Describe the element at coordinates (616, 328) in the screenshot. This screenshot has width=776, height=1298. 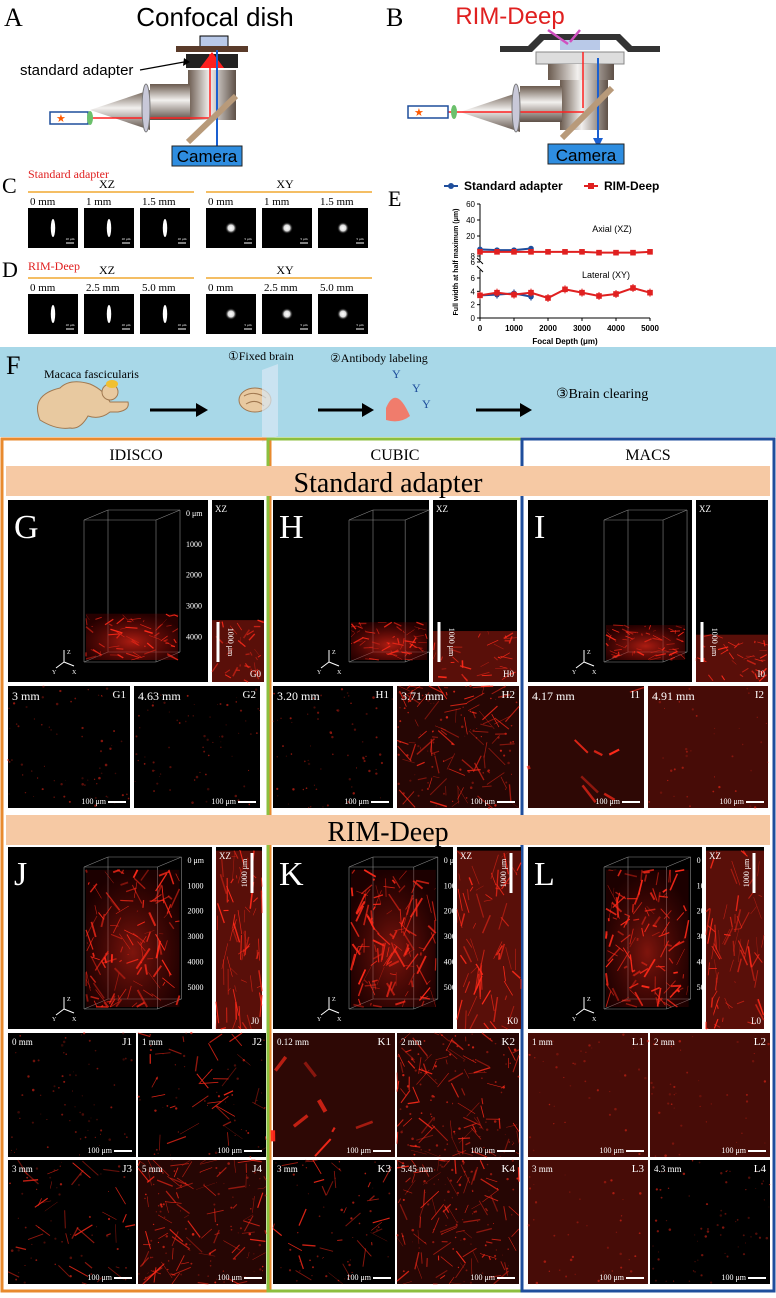
I see `x-tick: 4000` at that location.